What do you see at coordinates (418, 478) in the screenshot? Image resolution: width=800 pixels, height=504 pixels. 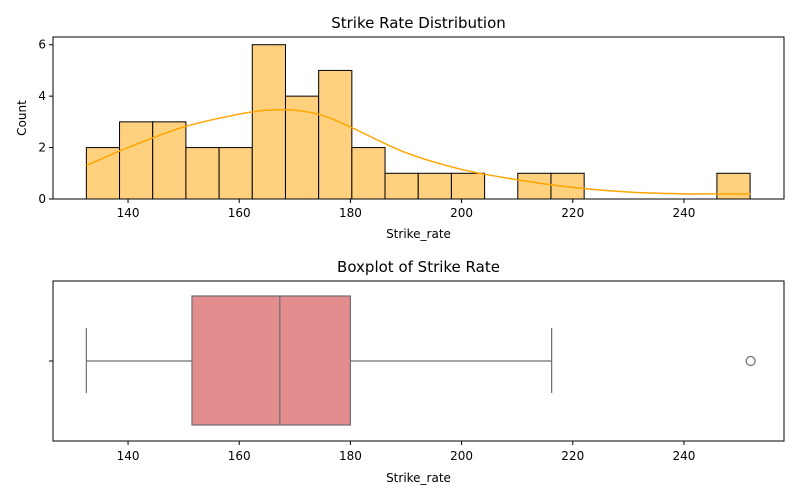 I see `boxplot-x-label: Strike_rate` at bounding box center [418, 478].